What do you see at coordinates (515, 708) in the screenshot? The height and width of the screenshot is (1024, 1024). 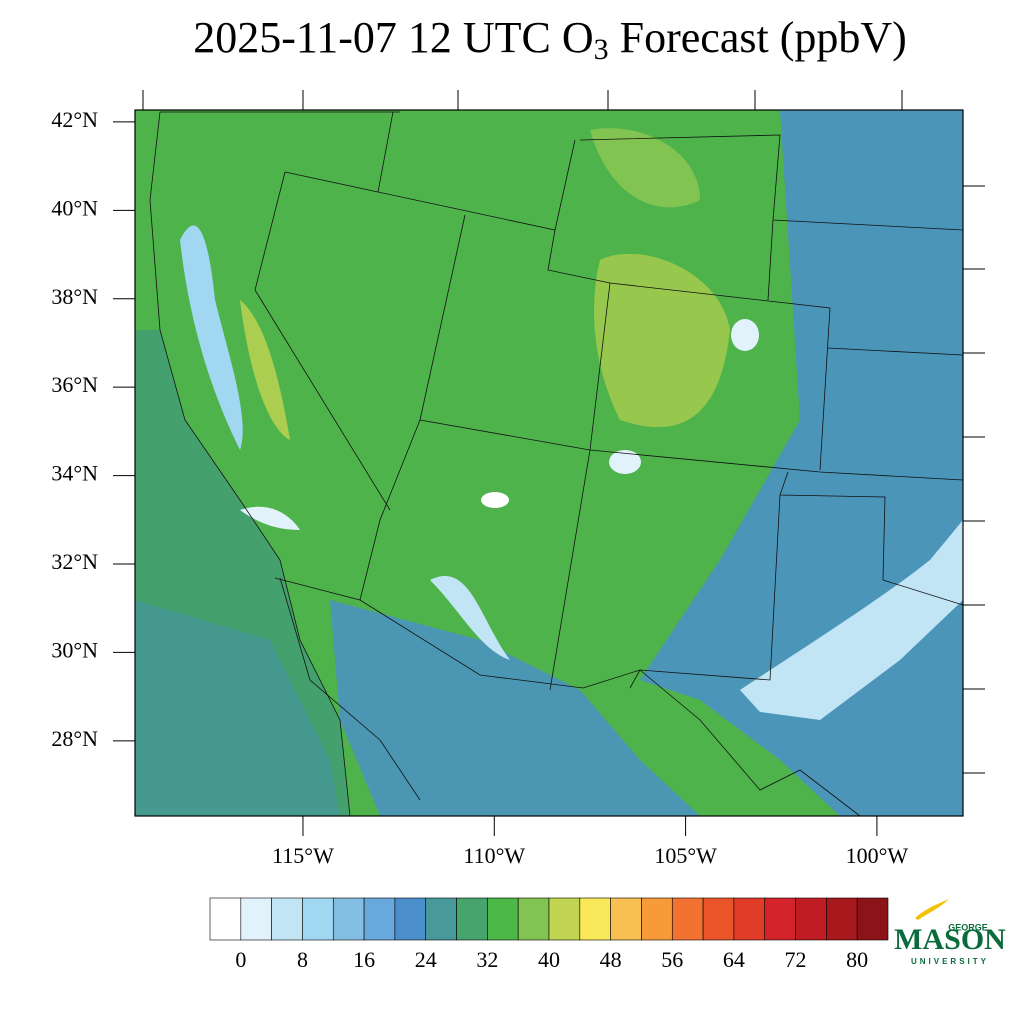 I see `south-blue` at bounding box center [515, 708].